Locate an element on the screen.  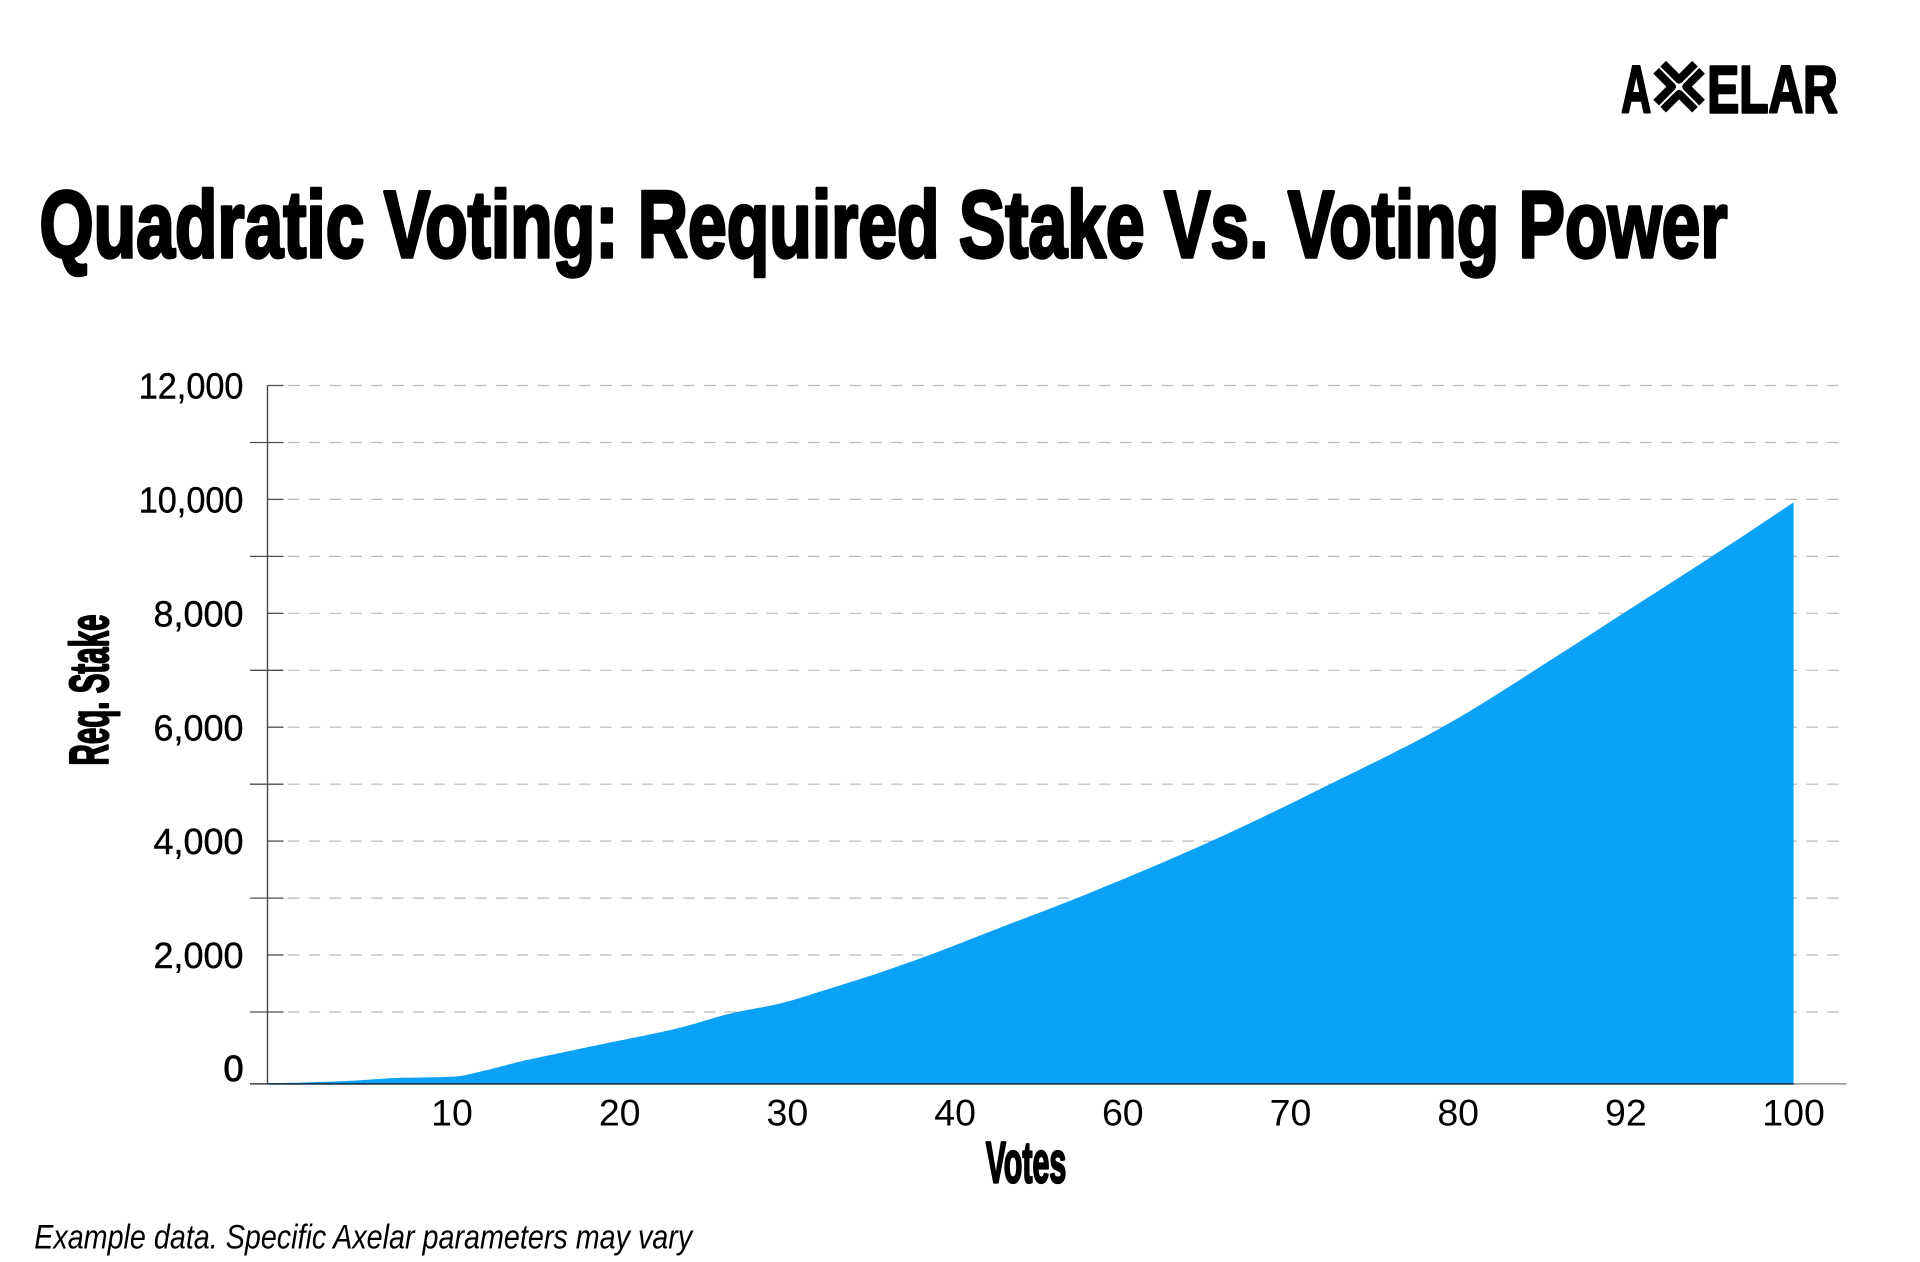
svg-text: 8,000 is located at coordinates (199, 613).